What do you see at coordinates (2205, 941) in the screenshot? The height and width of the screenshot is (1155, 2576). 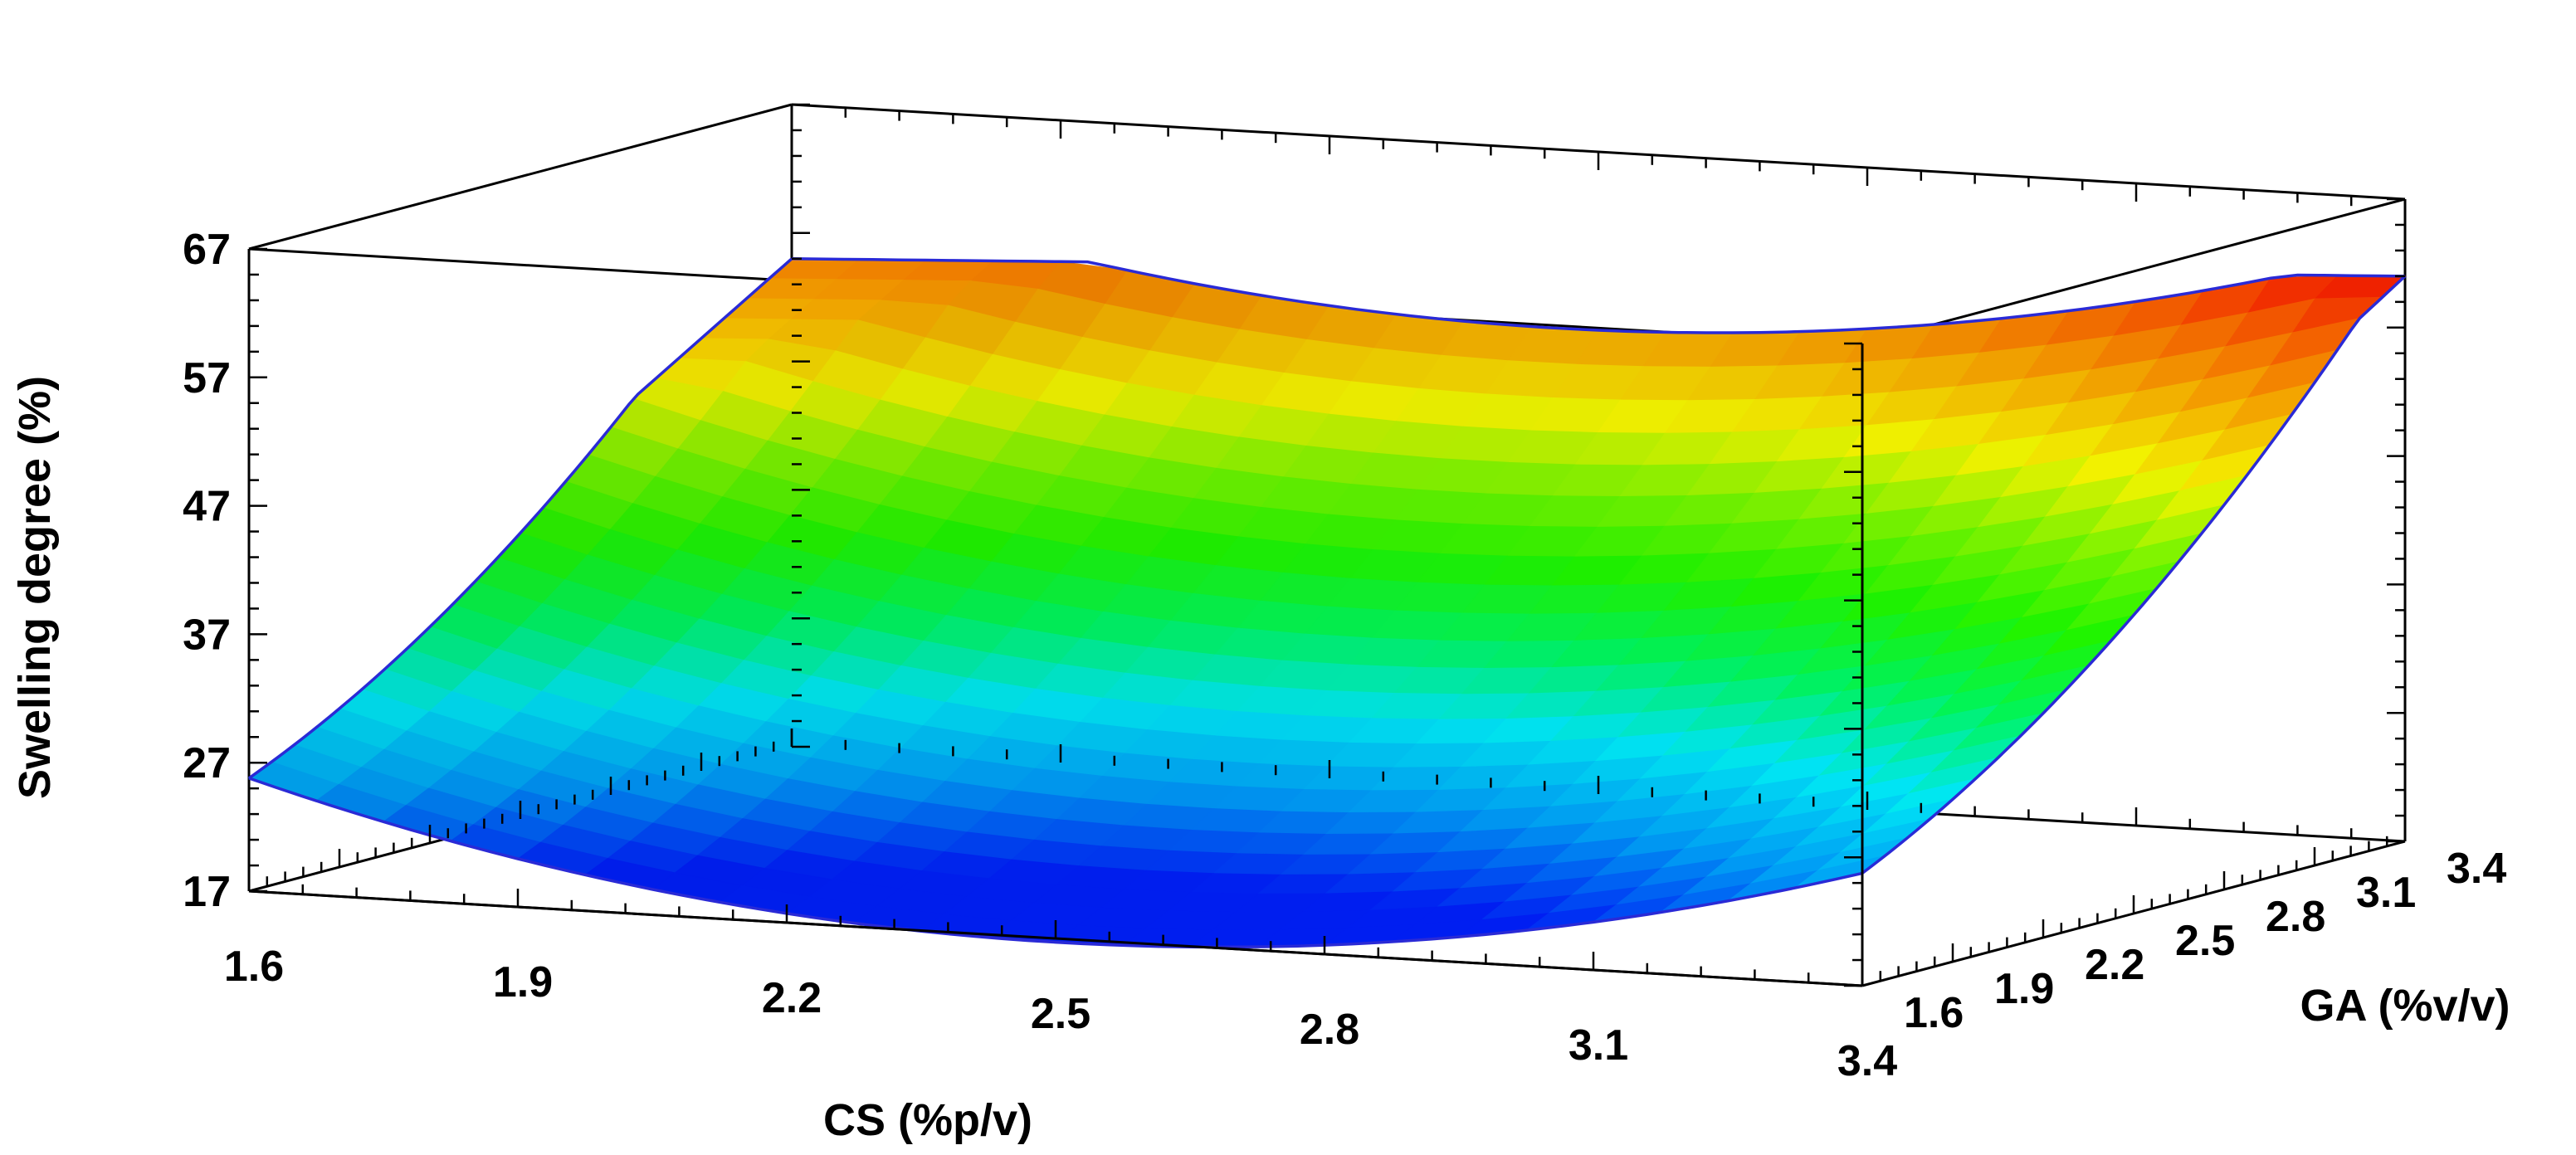 I see `y-tick-label: 2.5` at bounding box center [2205, 941].